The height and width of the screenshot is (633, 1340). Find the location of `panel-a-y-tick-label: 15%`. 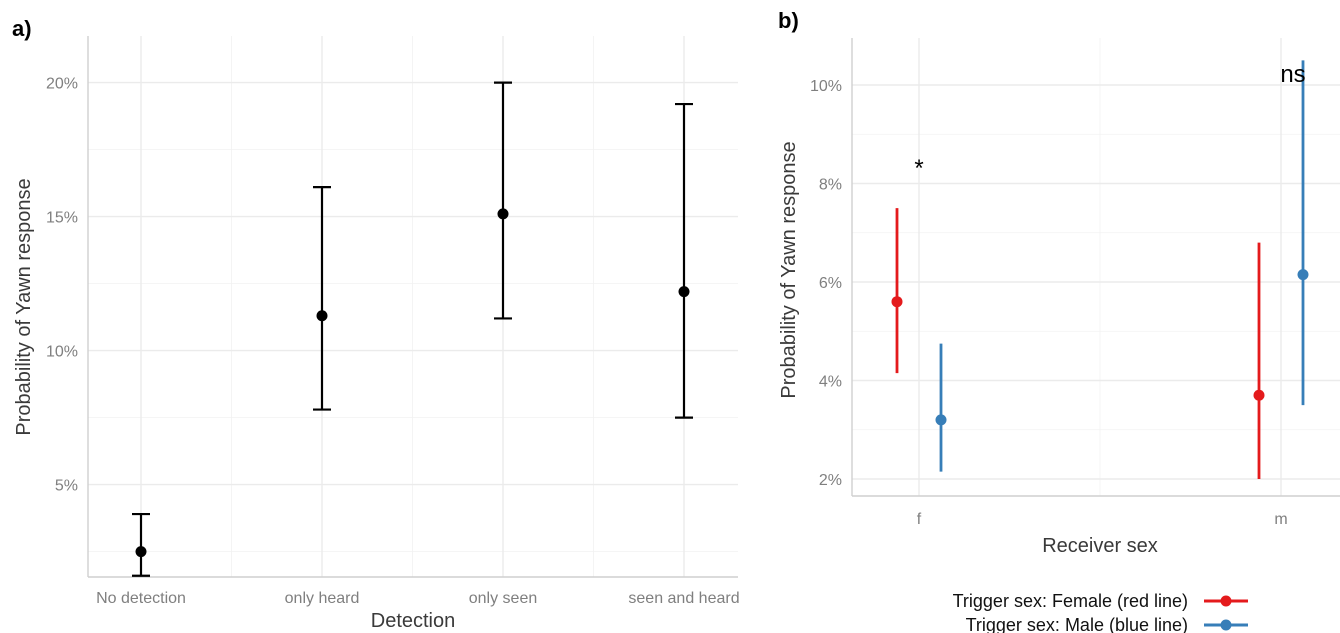

panel-a-y-tick-label: 15% is located at coordinates (62, 218).